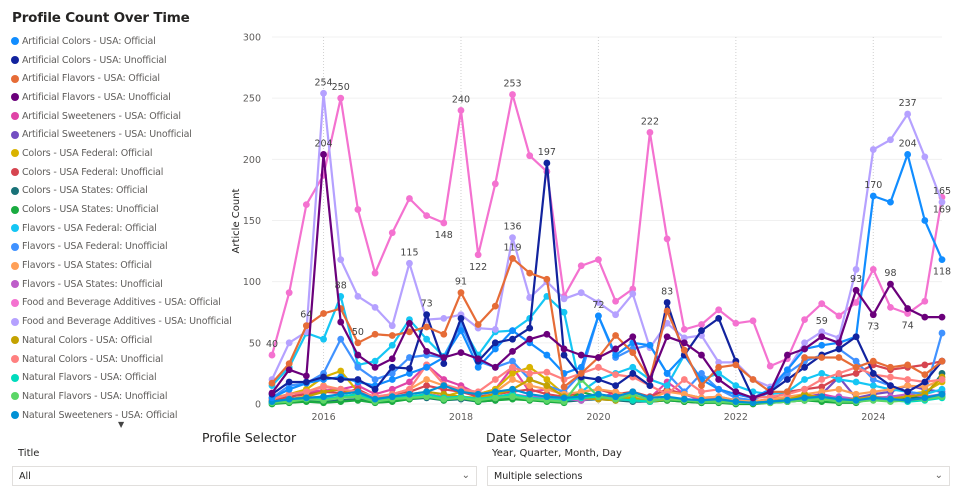 The width and height of the screenshot is (964, 486). Describe the element at coordinates (123, 247) in the screenshot. I see `legend-item: Flavors - USA Federal: Unofficial` at that location.